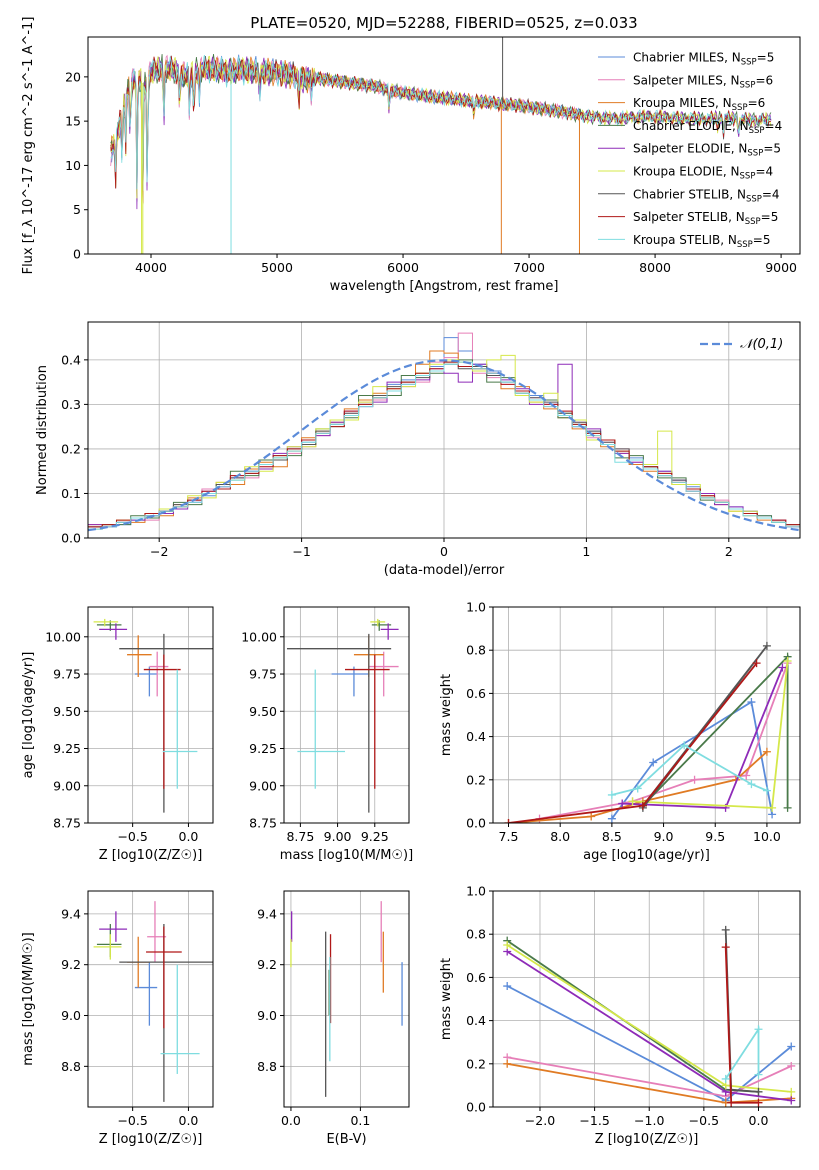  What do you see at coordinates (71, 493) in the screenshot?
I see `y-tick-label: 0.1` at bounding box center [71, 493].